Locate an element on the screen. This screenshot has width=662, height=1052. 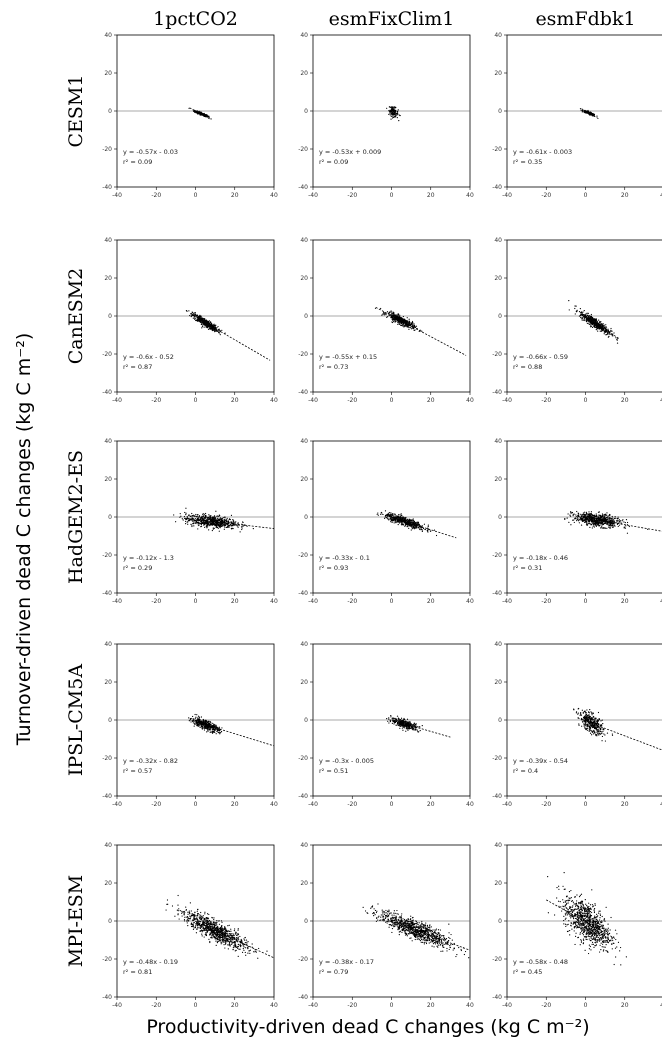
row-title: HadGEM2-ES is located at coordinates (76, 517).